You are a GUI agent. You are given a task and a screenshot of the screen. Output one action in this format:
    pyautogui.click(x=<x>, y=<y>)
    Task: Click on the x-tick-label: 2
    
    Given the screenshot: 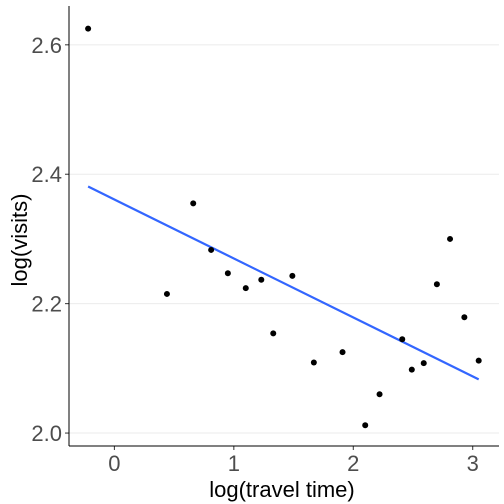 What is the action you would take?
    pyautogui.click(x=353, y=463)
    